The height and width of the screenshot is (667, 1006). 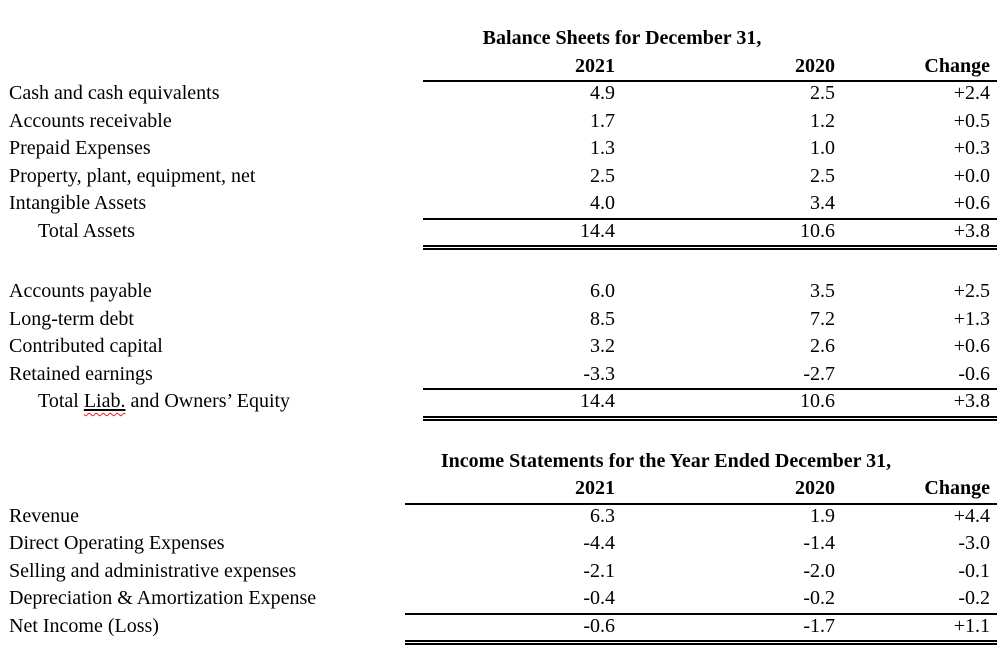 What do you see at coordinates (752, 205) in the screenshot?
I see `value-2020: 3.4` at bounding box center [752, 205].